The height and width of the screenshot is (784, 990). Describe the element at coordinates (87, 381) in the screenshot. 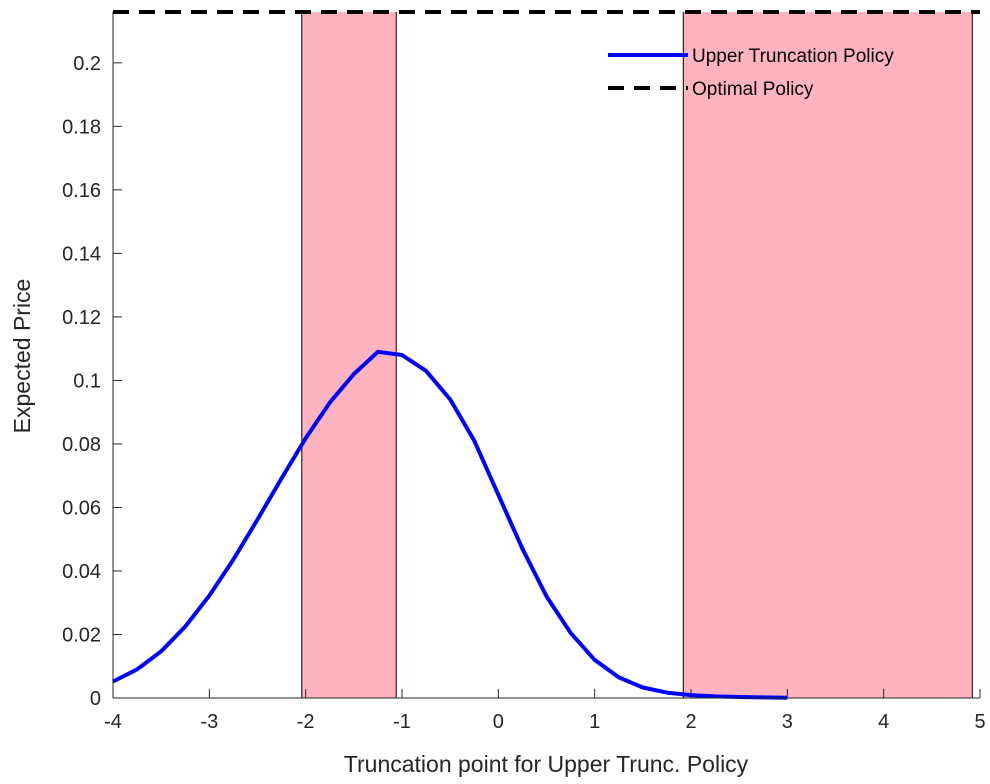

I see `y-tick-label: 0.1` at that location.